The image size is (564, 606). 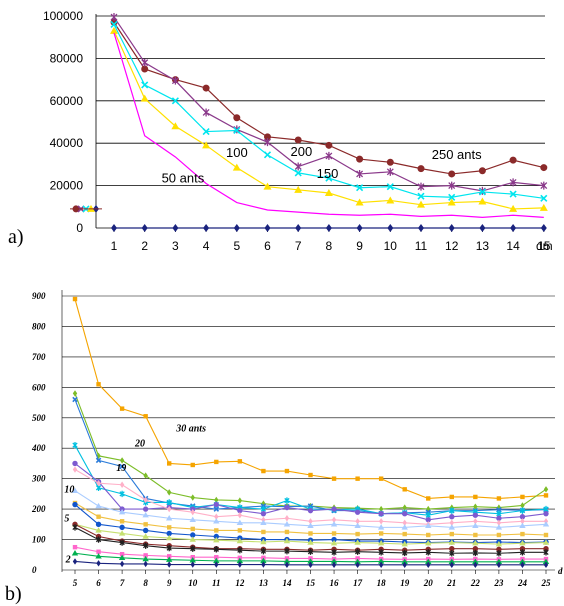 What do you see at coordinates (39, 540) in the screenshot?
I see `ytick-label-b: 100` at bounding box center [39, 540].